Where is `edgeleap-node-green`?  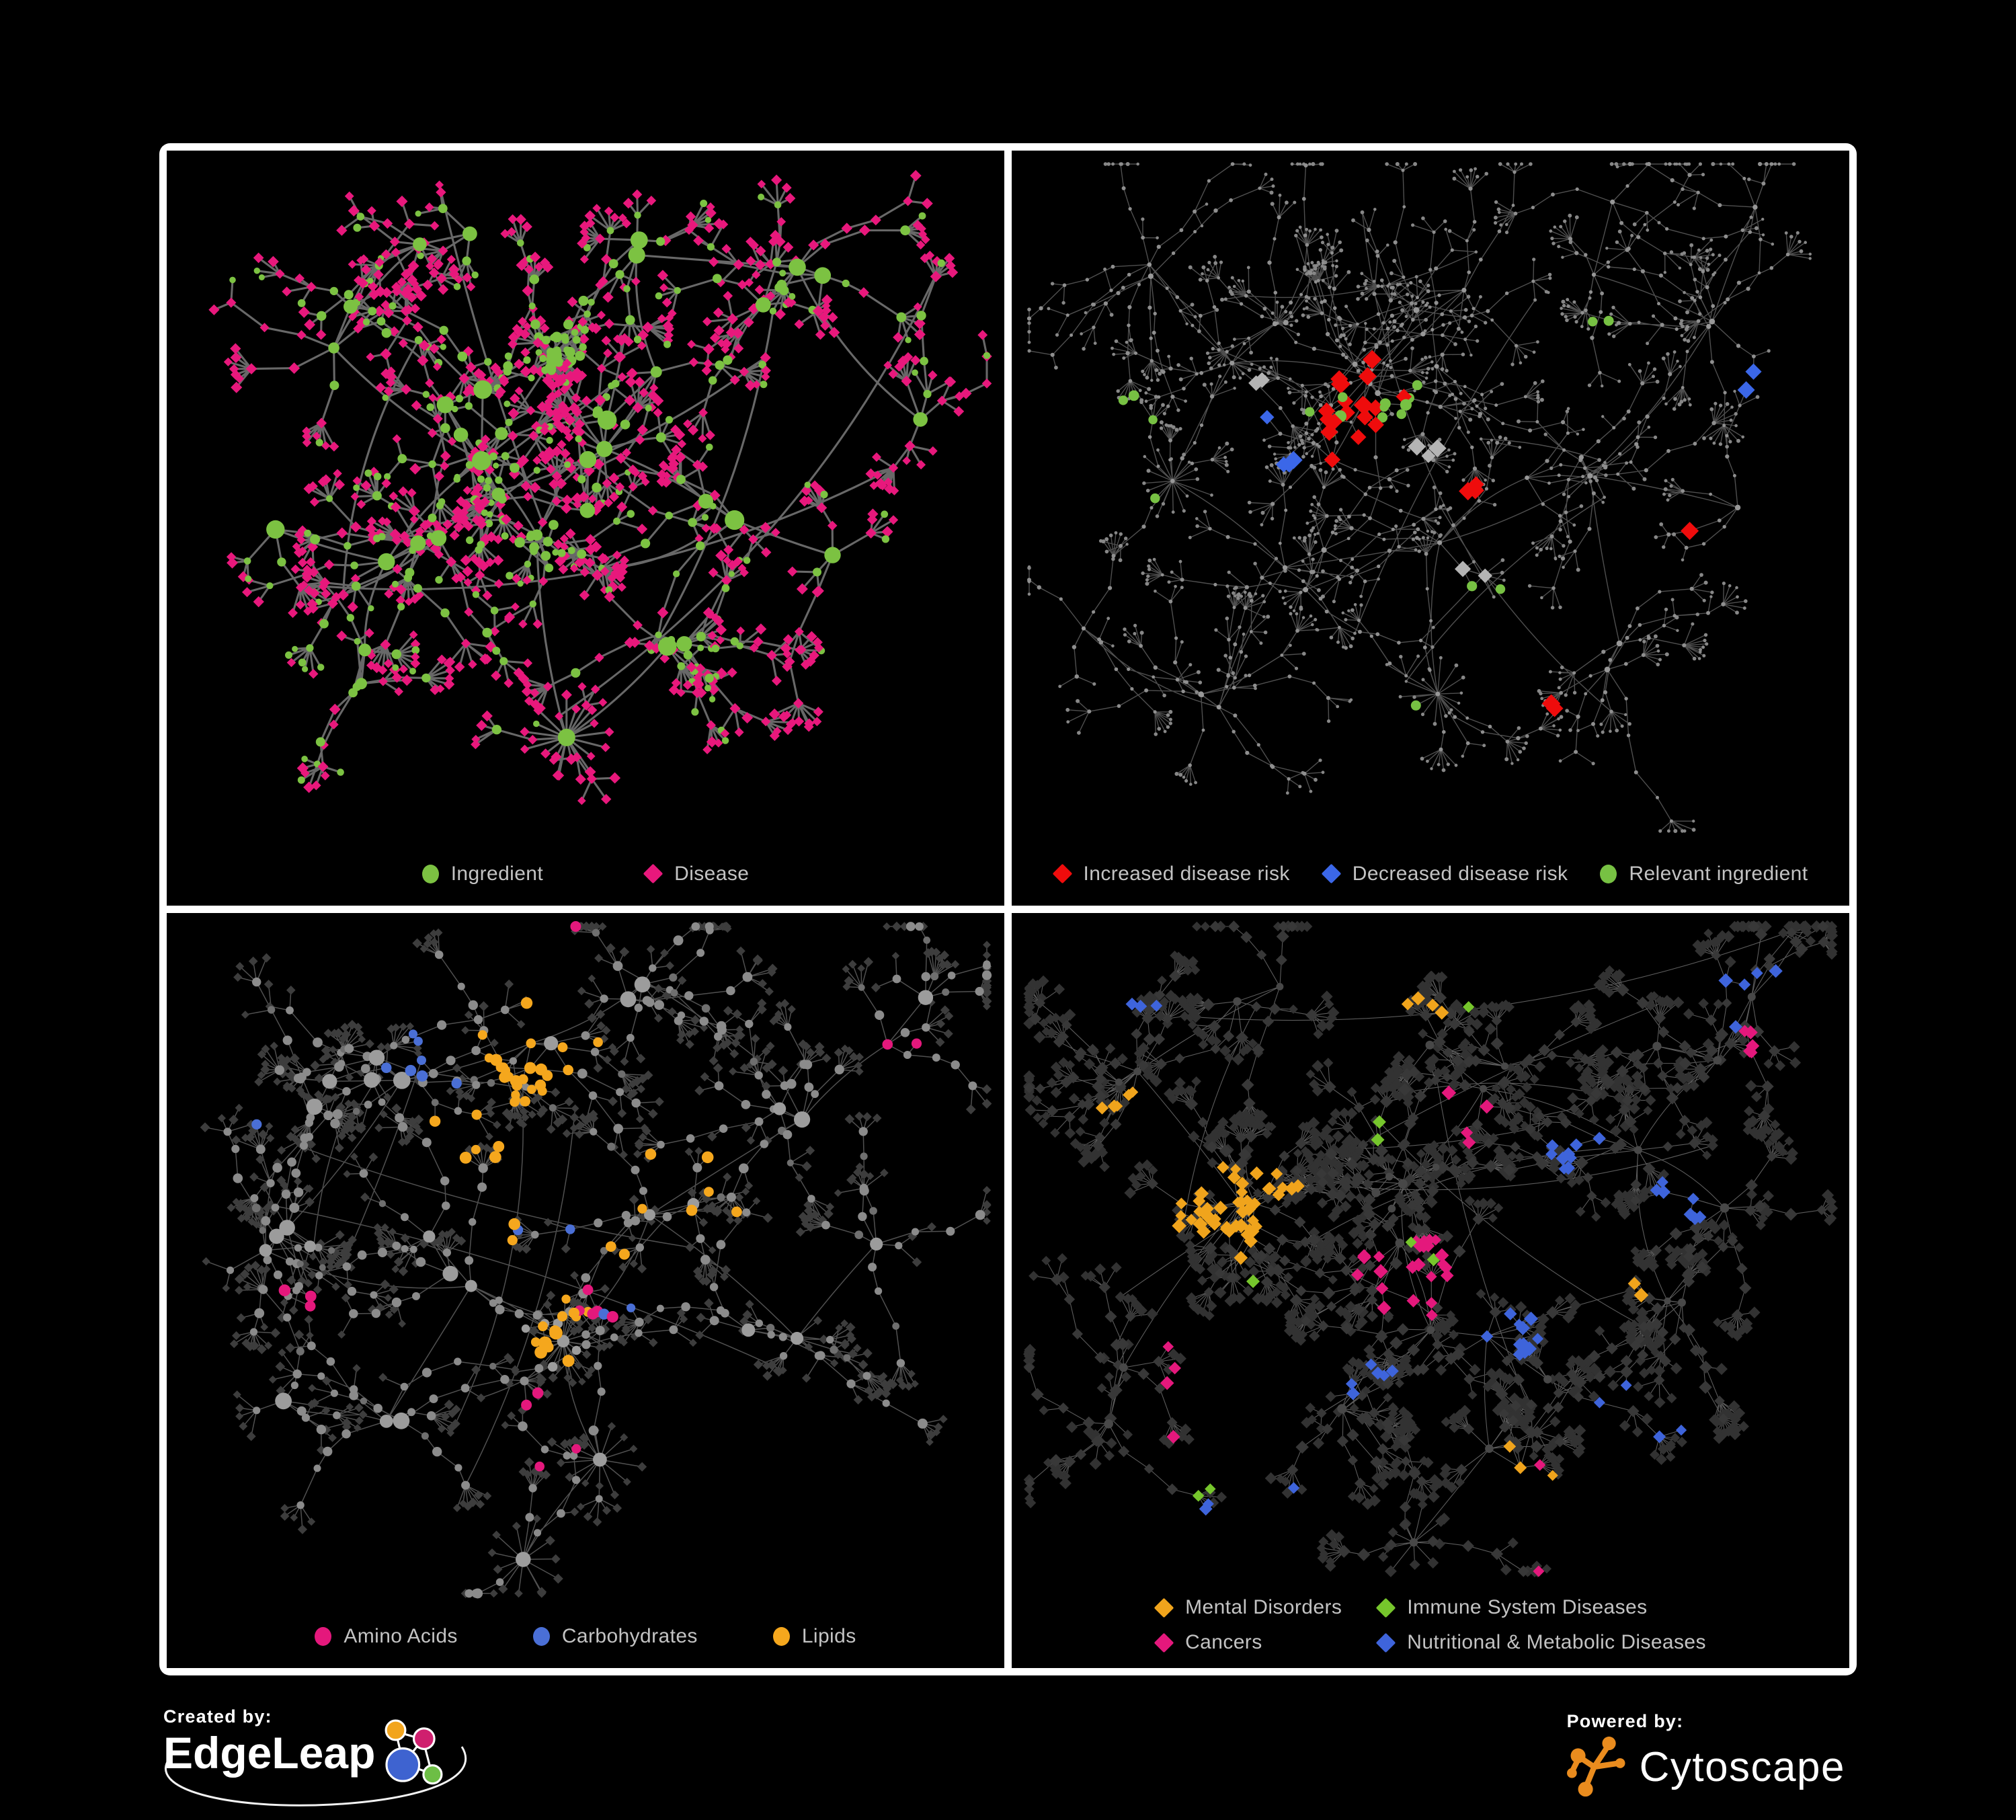 edgeleap-node-green is located at coordinates (432, 1774).